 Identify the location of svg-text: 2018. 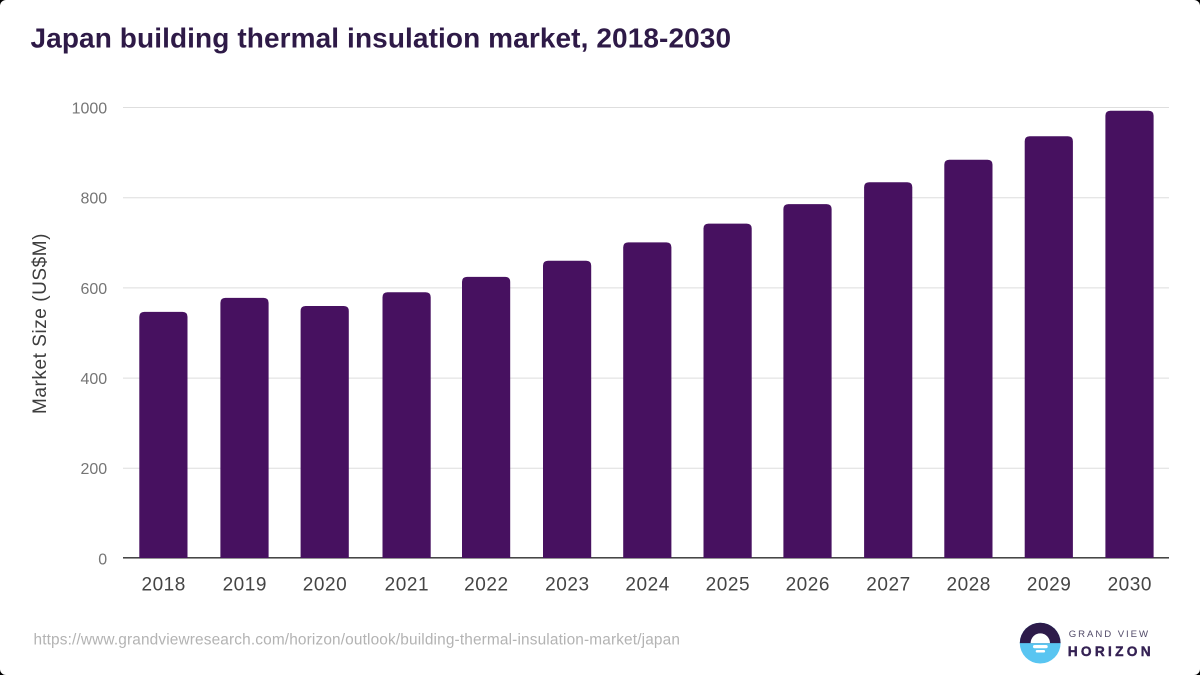
(163, 584).